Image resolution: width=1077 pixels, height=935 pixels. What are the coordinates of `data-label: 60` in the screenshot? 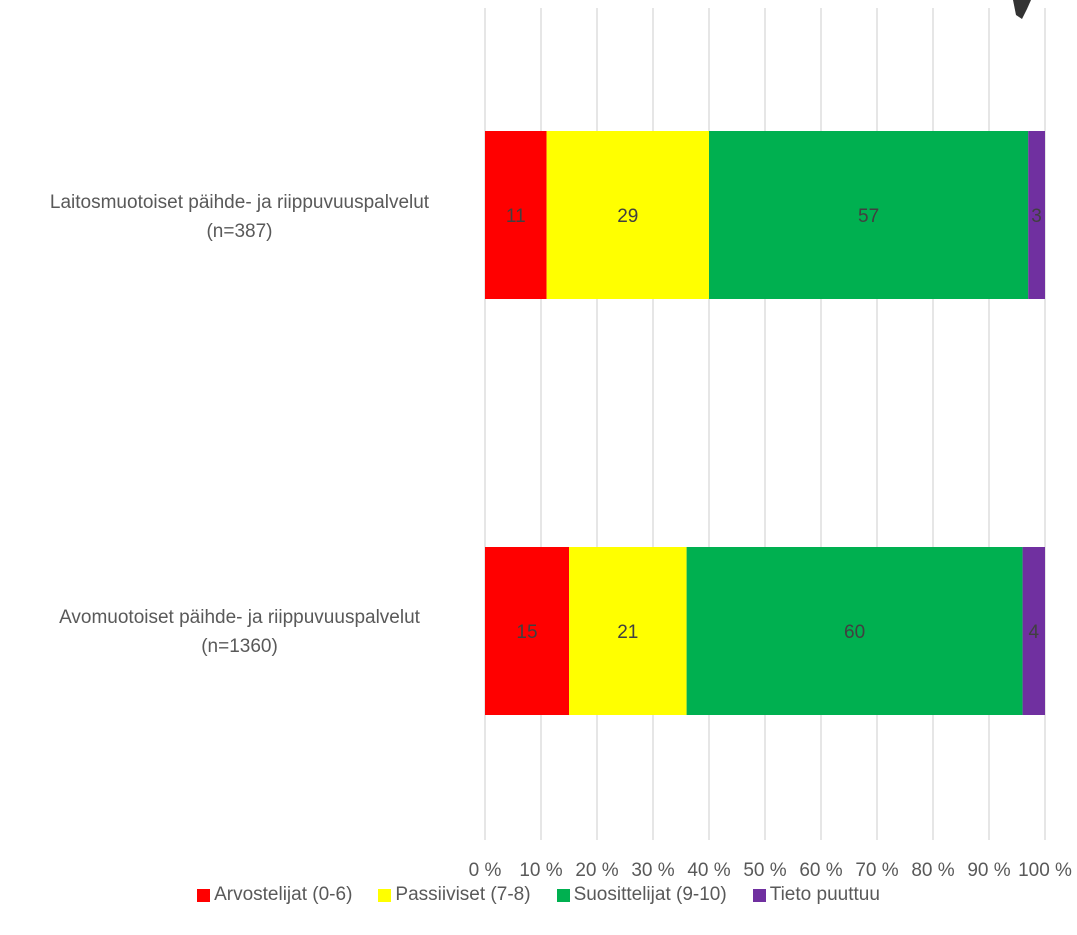 It's located at (854, 632).